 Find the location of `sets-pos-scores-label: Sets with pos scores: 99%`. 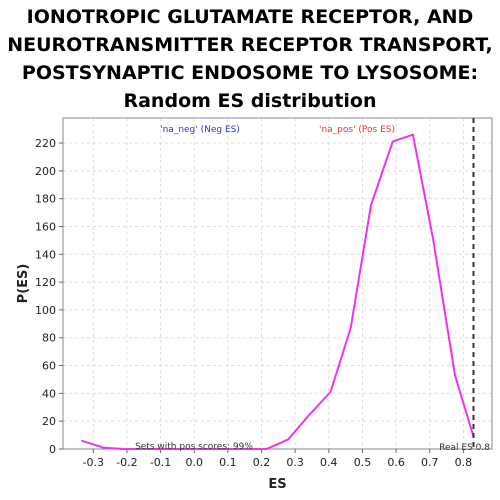

sets-pos-scores-label: Sets with pos scores: 99% is located at coordinates (194, 447).